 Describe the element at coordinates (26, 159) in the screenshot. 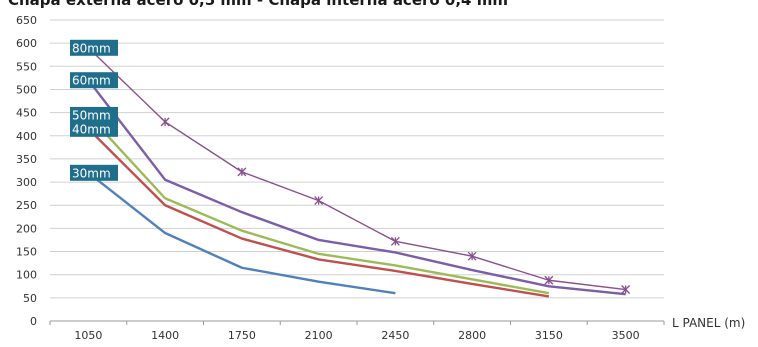

I see `y-tick-label: 350` at that location.